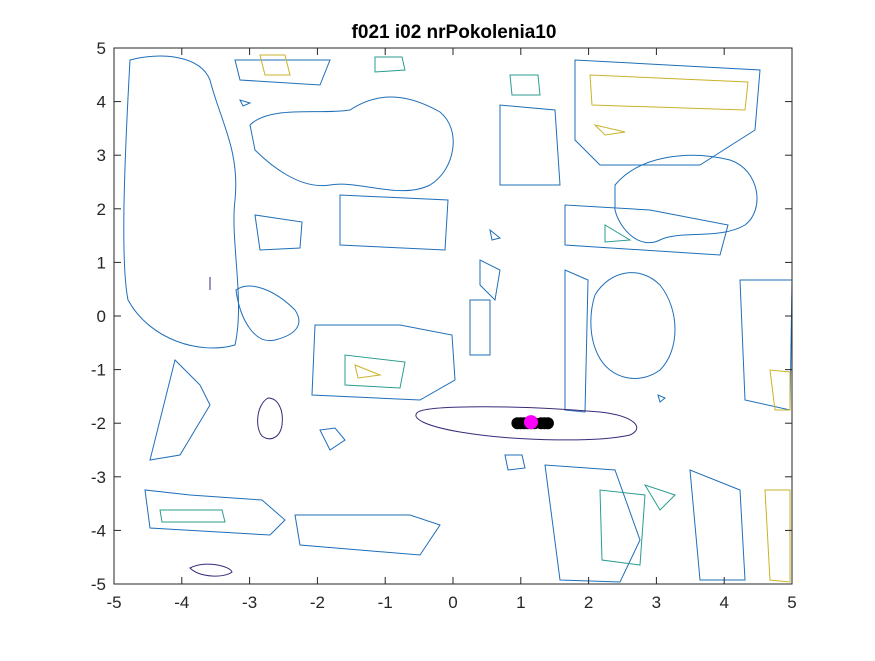  What do you see at coordinates (98, 530) in the screenshot?
I see `y-tick-label: -4` at bounding box center [98, 530].